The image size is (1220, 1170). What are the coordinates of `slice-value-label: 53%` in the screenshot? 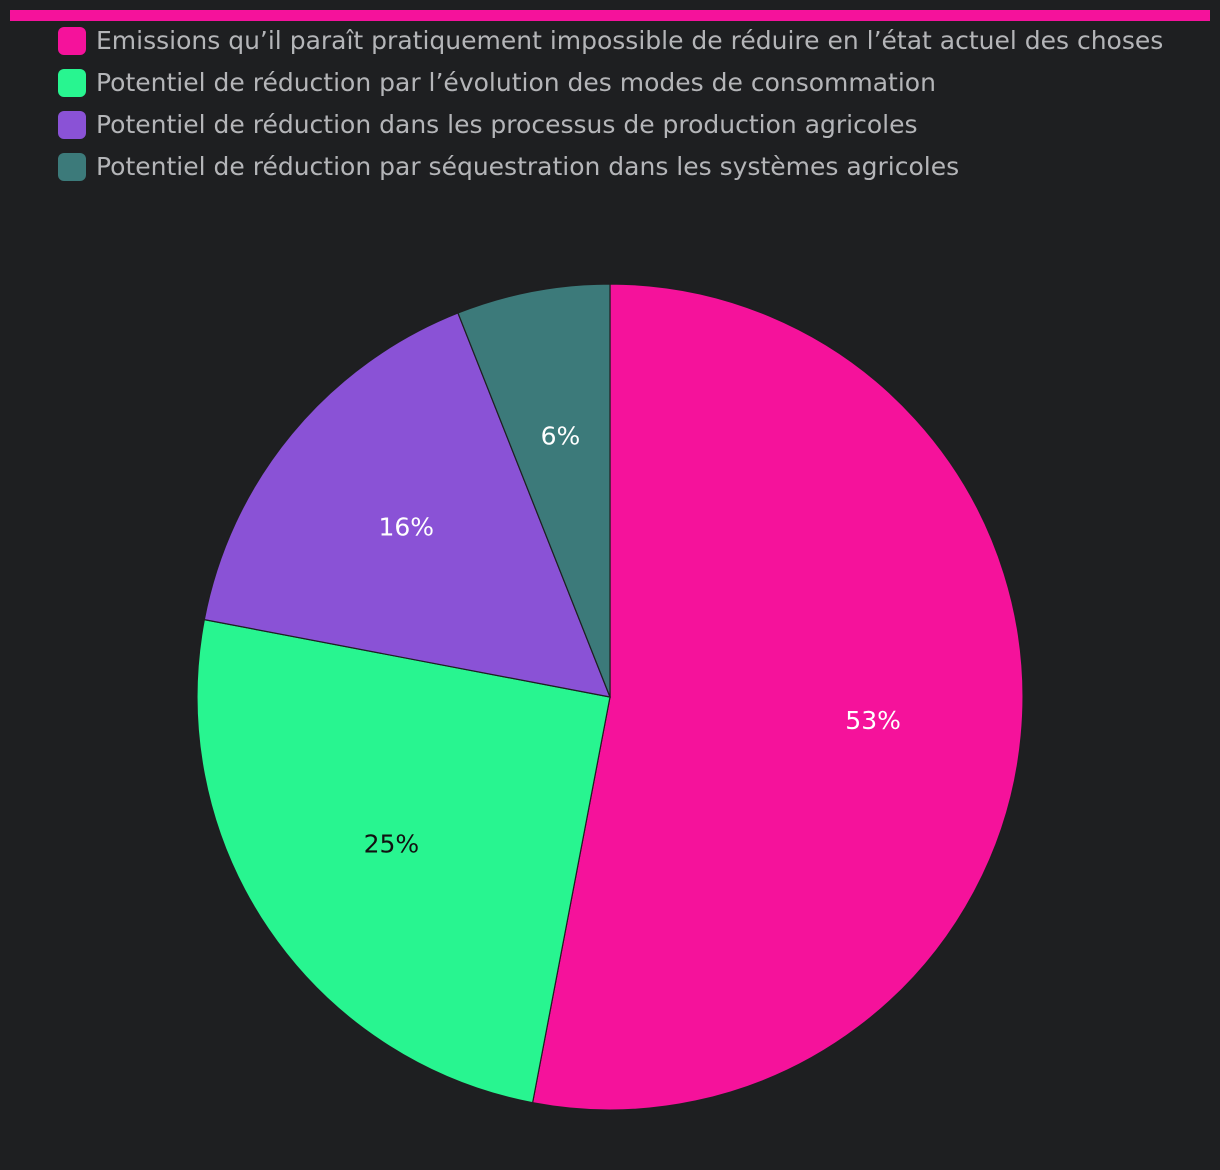 It's located at (873, 720).